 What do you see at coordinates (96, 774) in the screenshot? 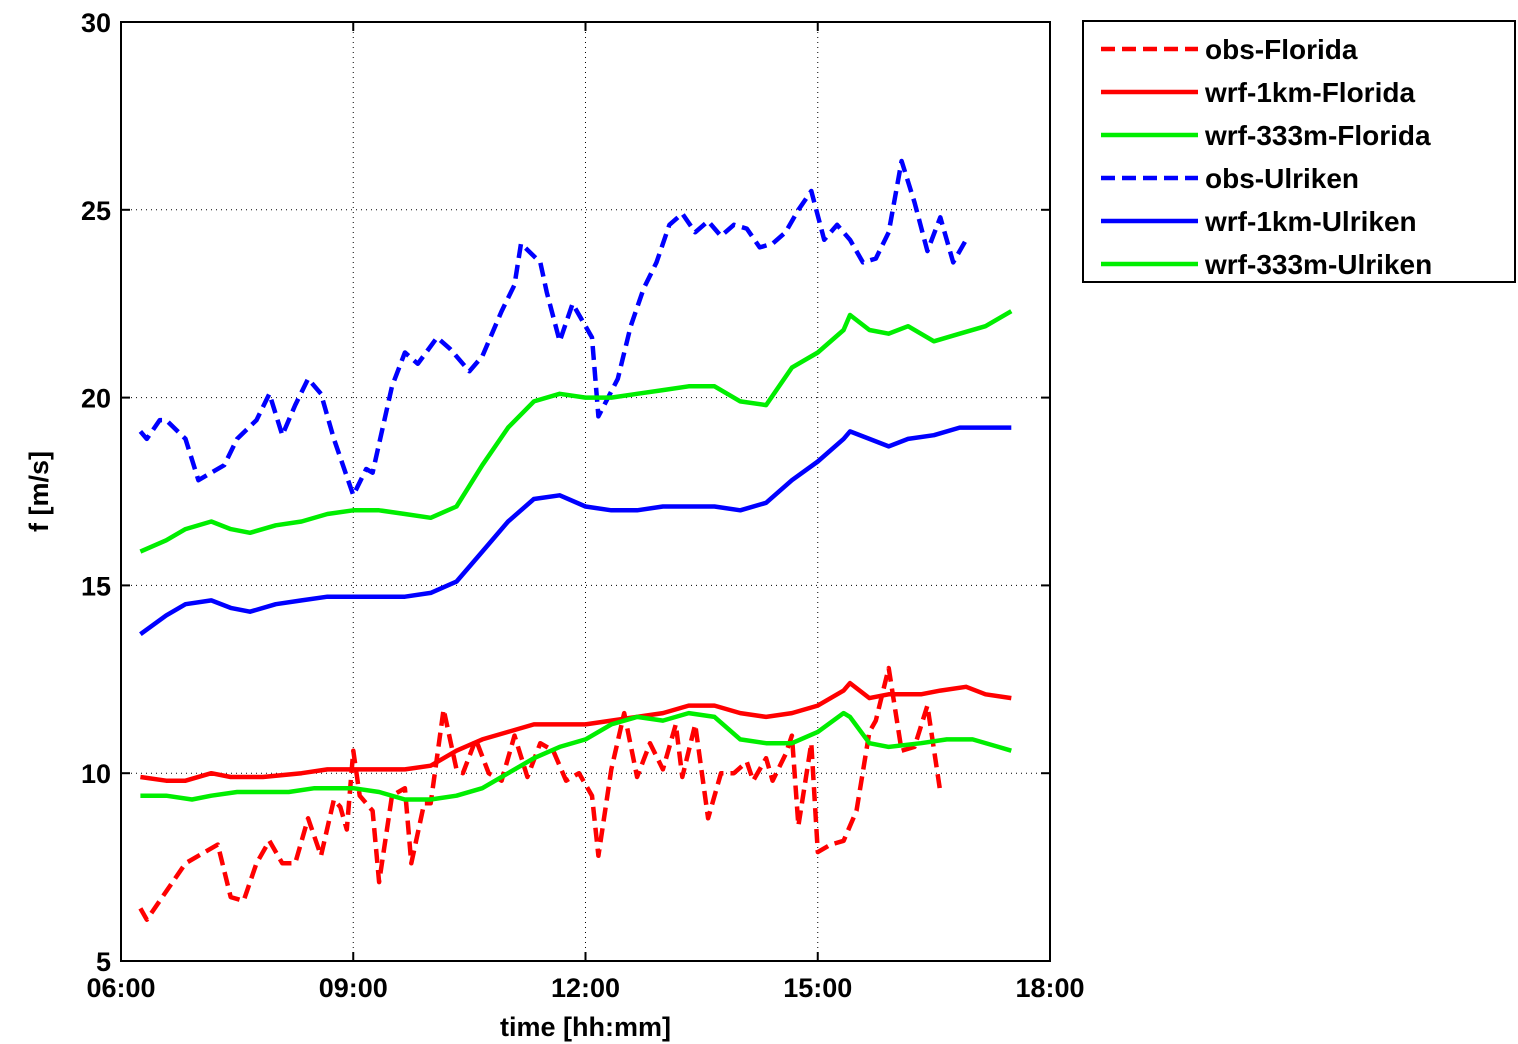
I see `y-tick-label: 10` at bounding box center [96, 774].